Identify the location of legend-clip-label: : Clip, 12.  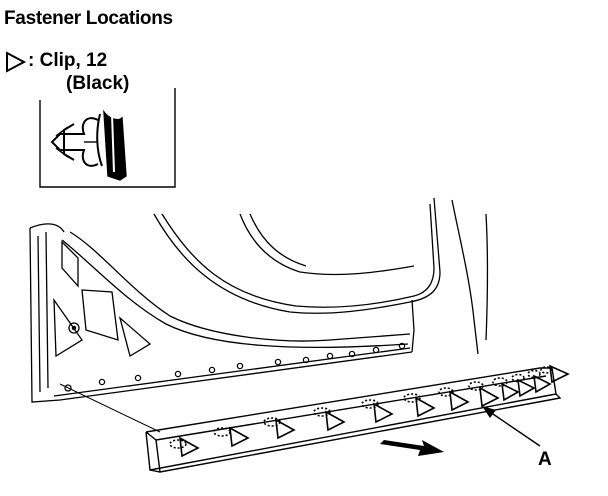
(68, 60).